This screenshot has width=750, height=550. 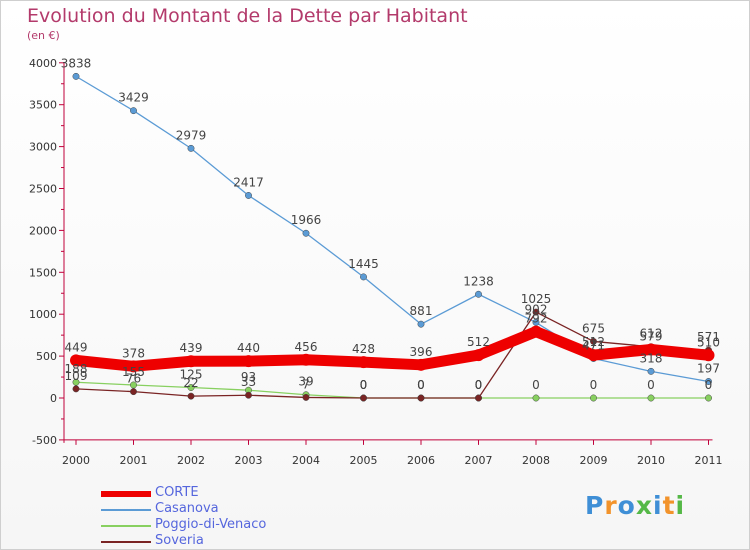 What do you see at coordinates (708, 368) in the screenshot?
I see `data-label-casanova: 197` at bounding box center [708, 368].